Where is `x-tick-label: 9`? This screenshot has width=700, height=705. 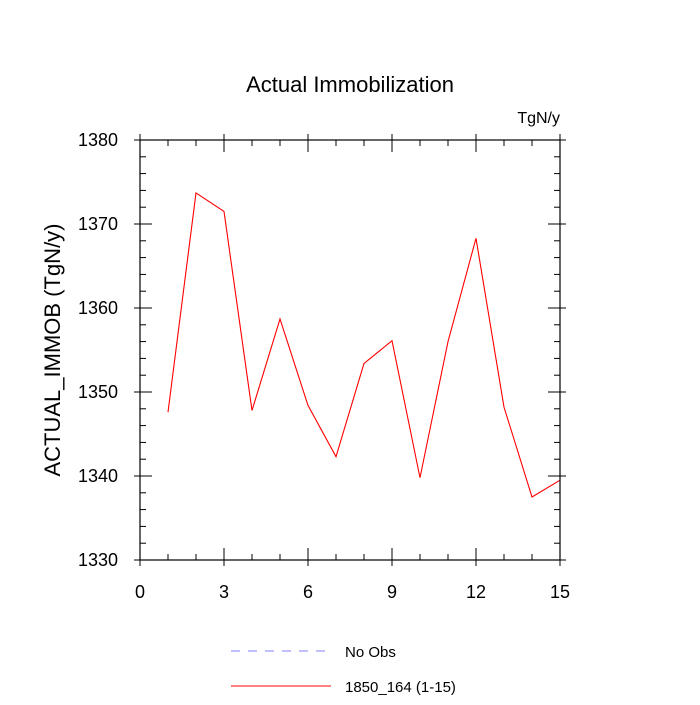 x-tick-label: 9 is located at coordinates (392, 592).